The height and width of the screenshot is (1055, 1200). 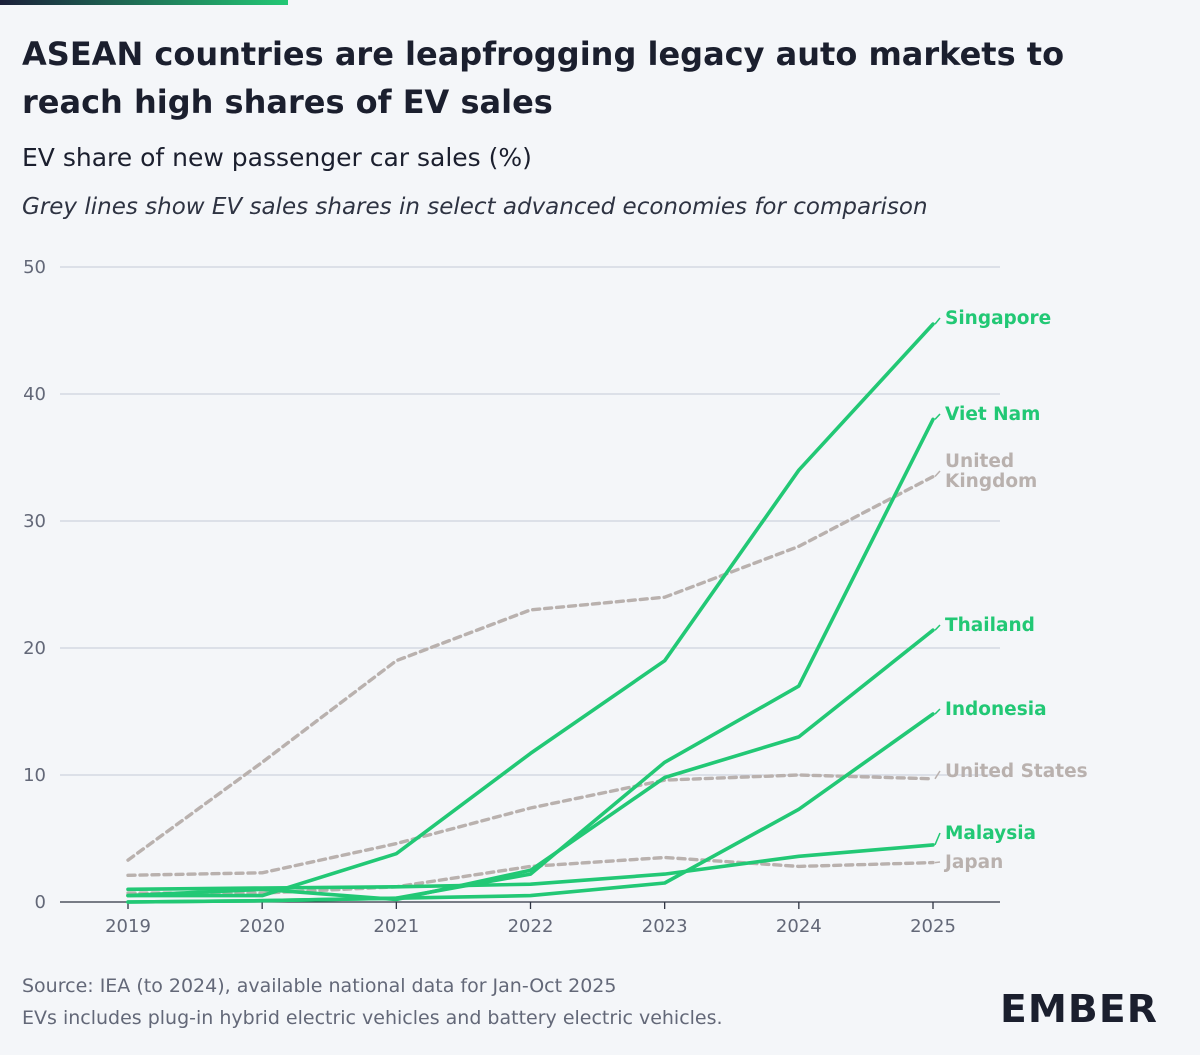 I want to click on label-connector-indonesia, so click(x=937, y=711).